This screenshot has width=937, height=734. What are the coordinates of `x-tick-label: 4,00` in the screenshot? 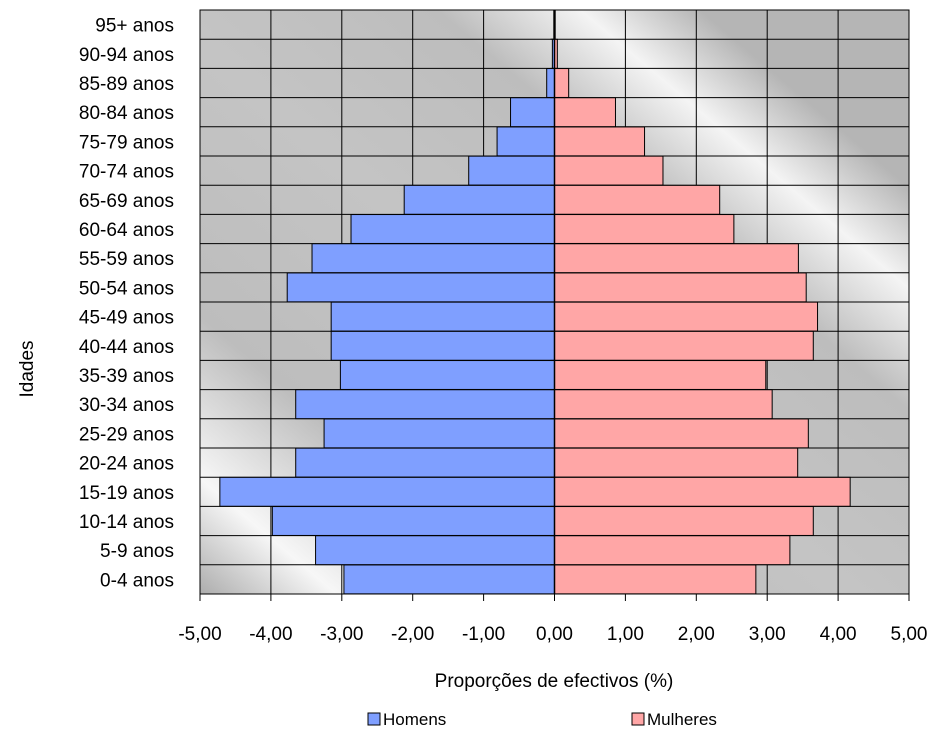 It's located at (838, 634).